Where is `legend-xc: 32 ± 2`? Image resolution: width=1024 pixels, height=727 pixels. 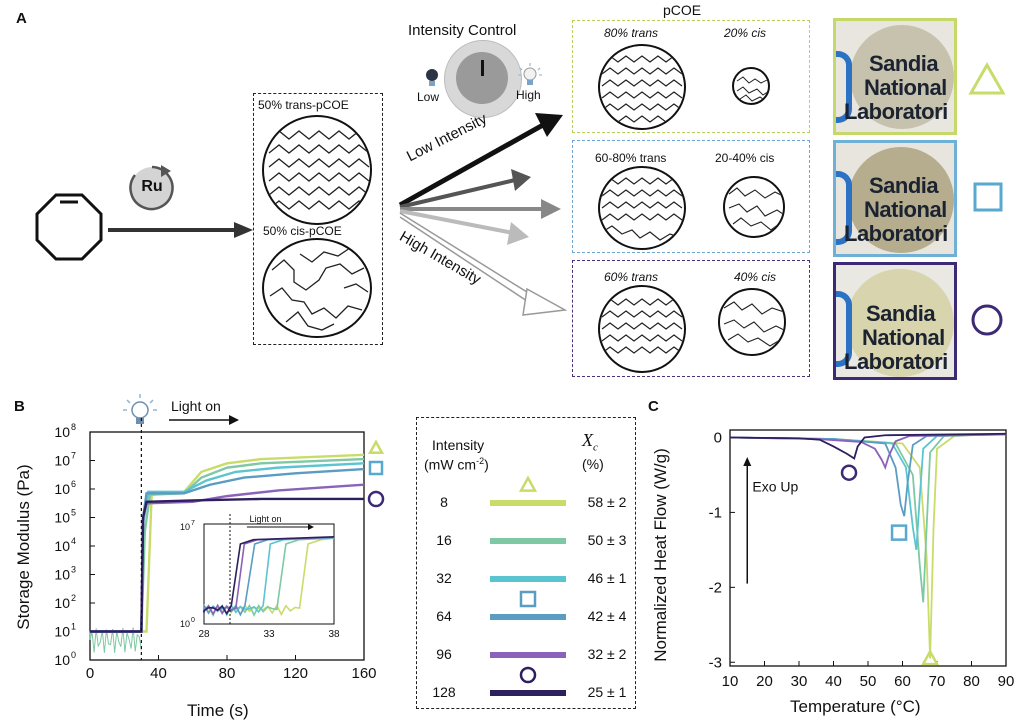
legend-xc: 32 ± 2 is located at coordinates (607, 654).